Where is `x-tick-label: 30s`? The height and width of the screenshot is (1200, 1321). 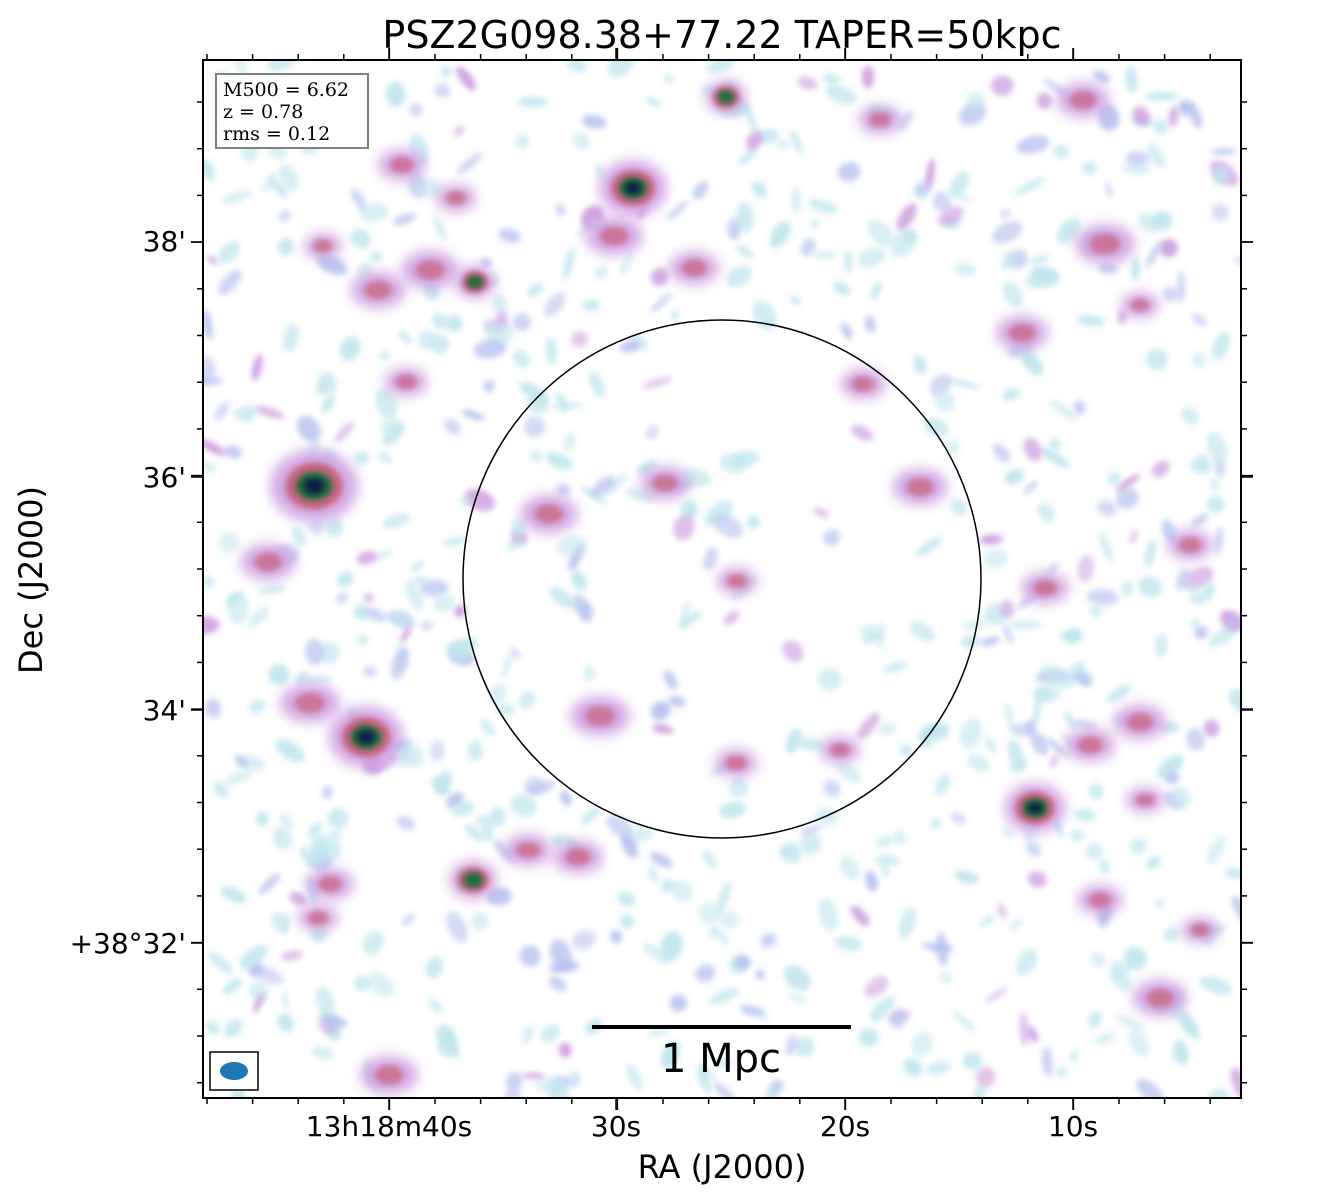
x-tick-label: 30s is located at coordinates (616, 1126).